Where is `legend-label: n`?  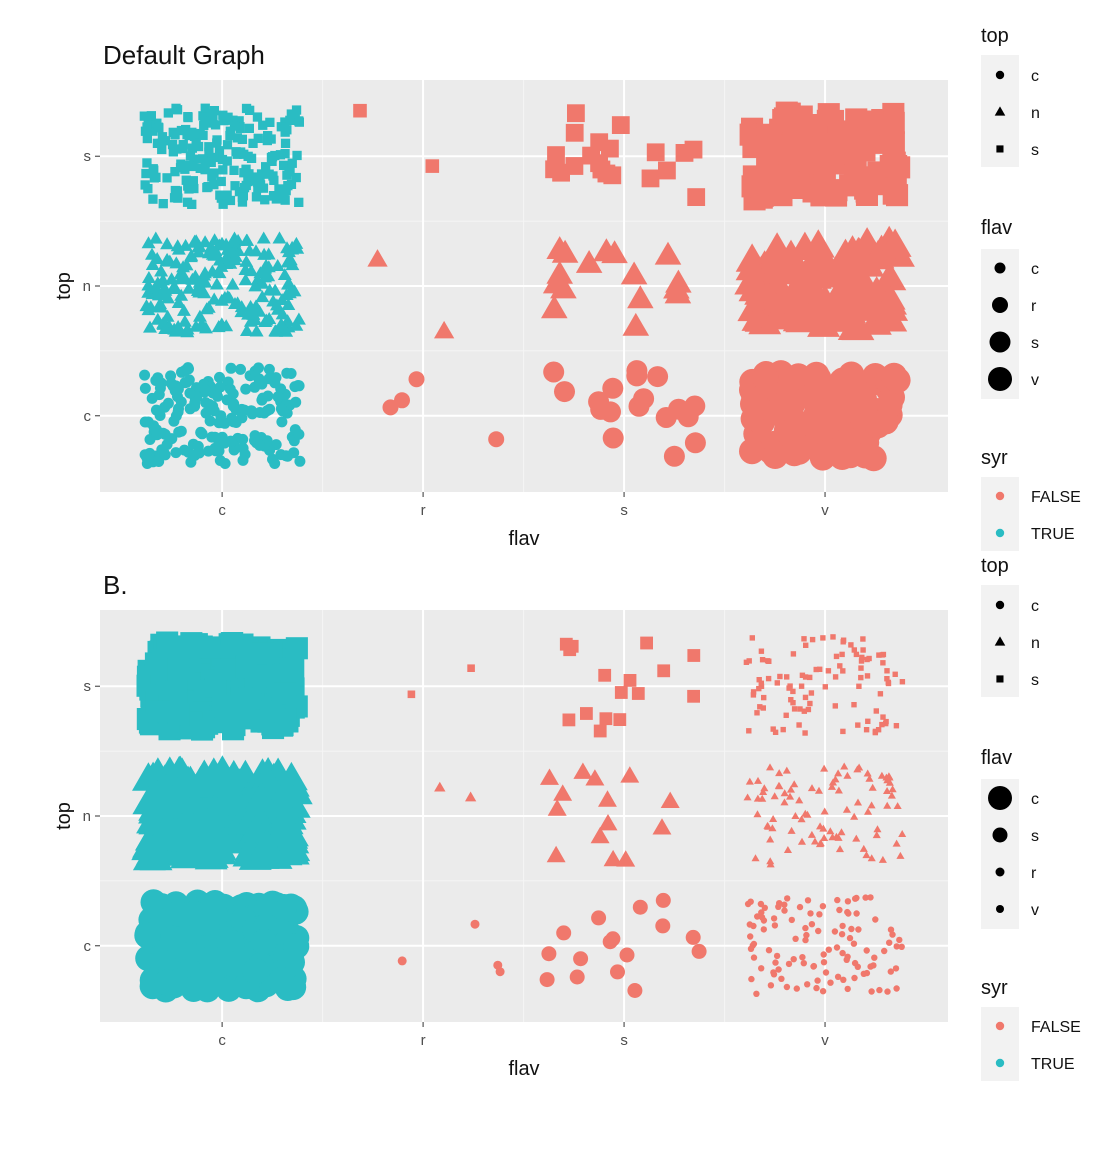
legend-label: n is located at coordinates (1035, 643).